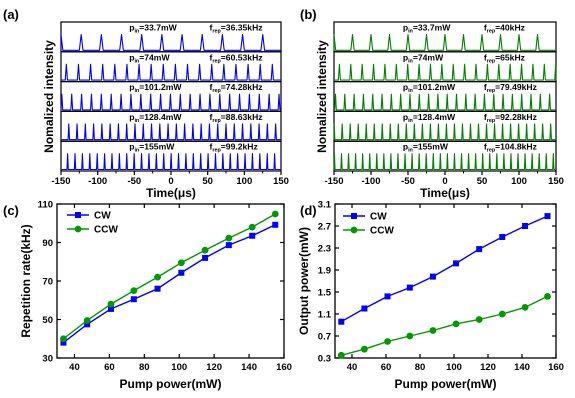 The height and width of the screenshot is (398, 575). What do you see at coordinates (434, 87) in the screenshot?
I see `pump-power-label-3-value: =101.2mW` at bounding box center [434, 87].